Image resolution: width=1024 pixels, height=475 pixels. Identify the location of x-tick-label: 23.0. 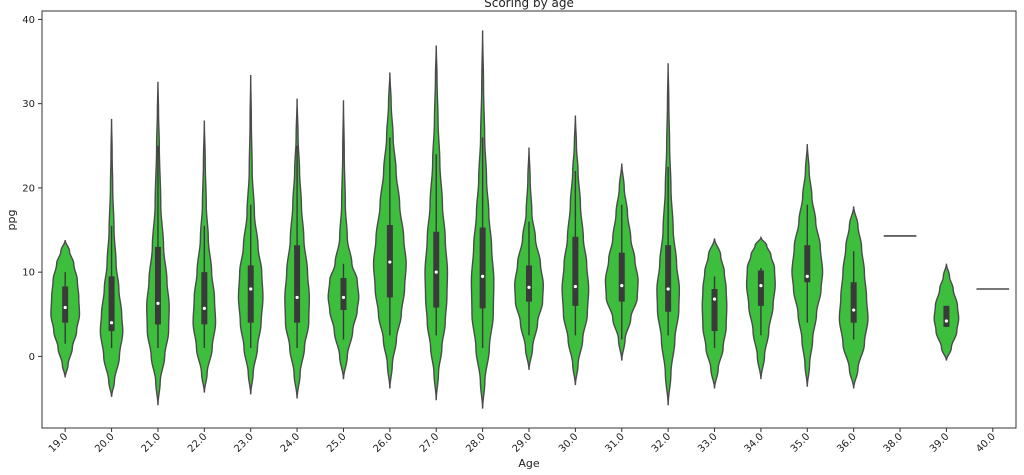
(244, 443).